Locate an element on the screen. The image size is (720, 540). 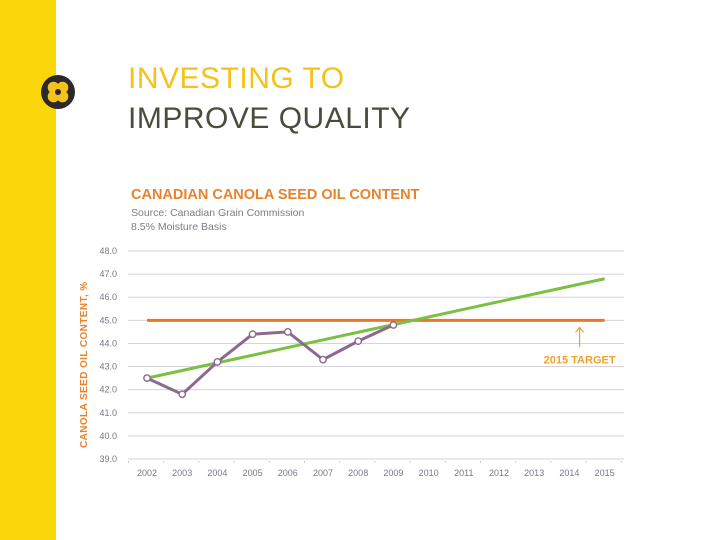
chart-title: CANADIAN CANOLA SEED OIL CONTENT is located at coordinates (275, 195).